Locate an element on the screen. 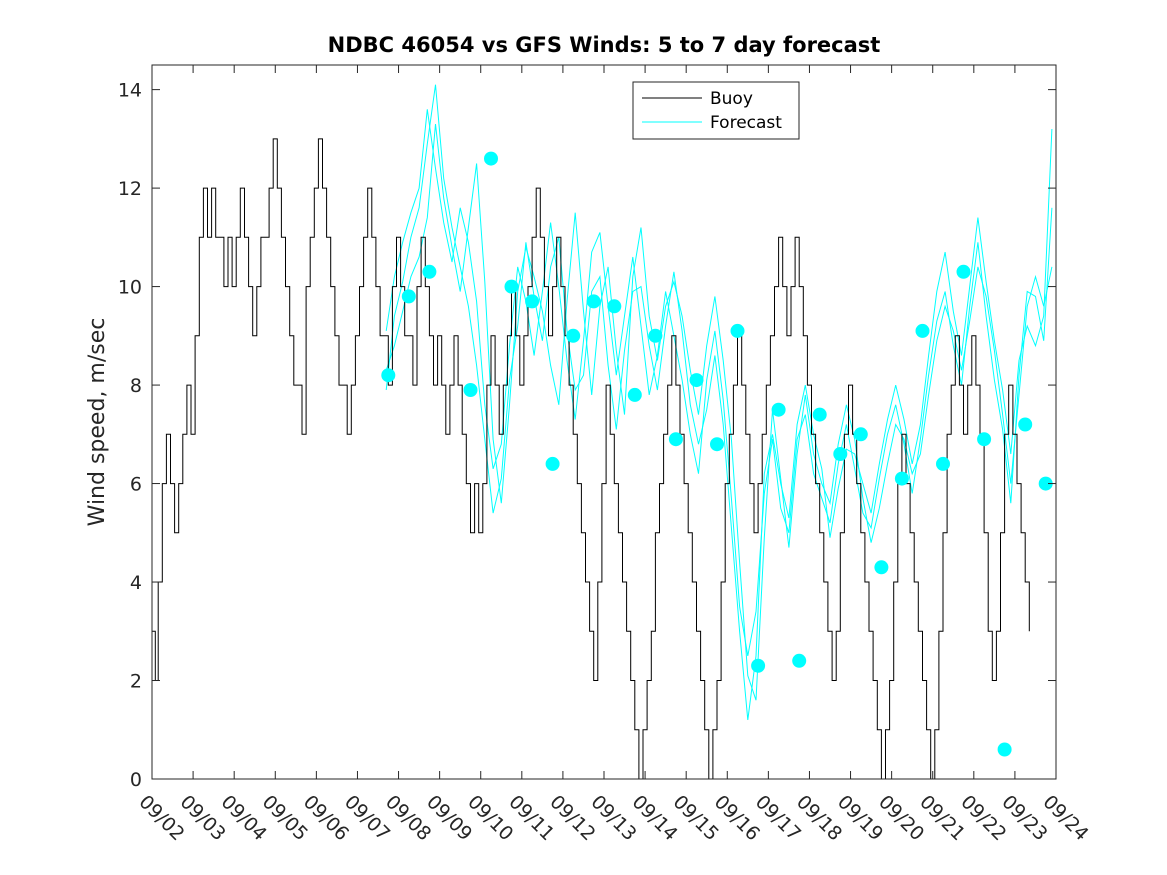 This screenshot has height=875, width=1167. x-tick-label: 09/11 is located at coordinates (531, 818).